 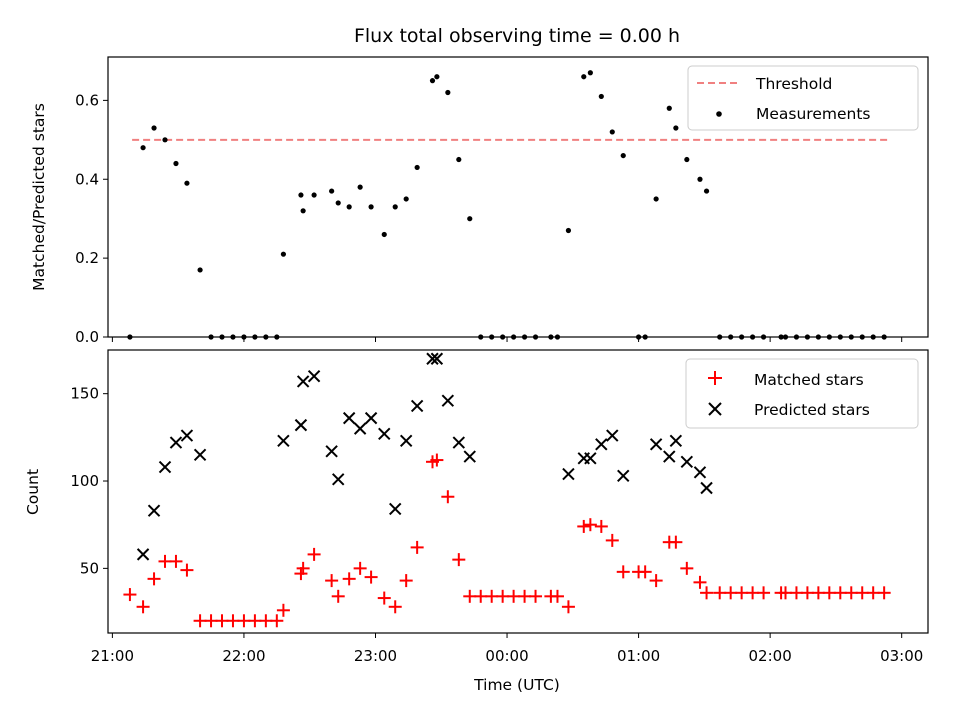 What do you see at coordinates (506, 656) in the screenshot?
I see `x-tick-label: 00:00` at bounding box center [506, 656].